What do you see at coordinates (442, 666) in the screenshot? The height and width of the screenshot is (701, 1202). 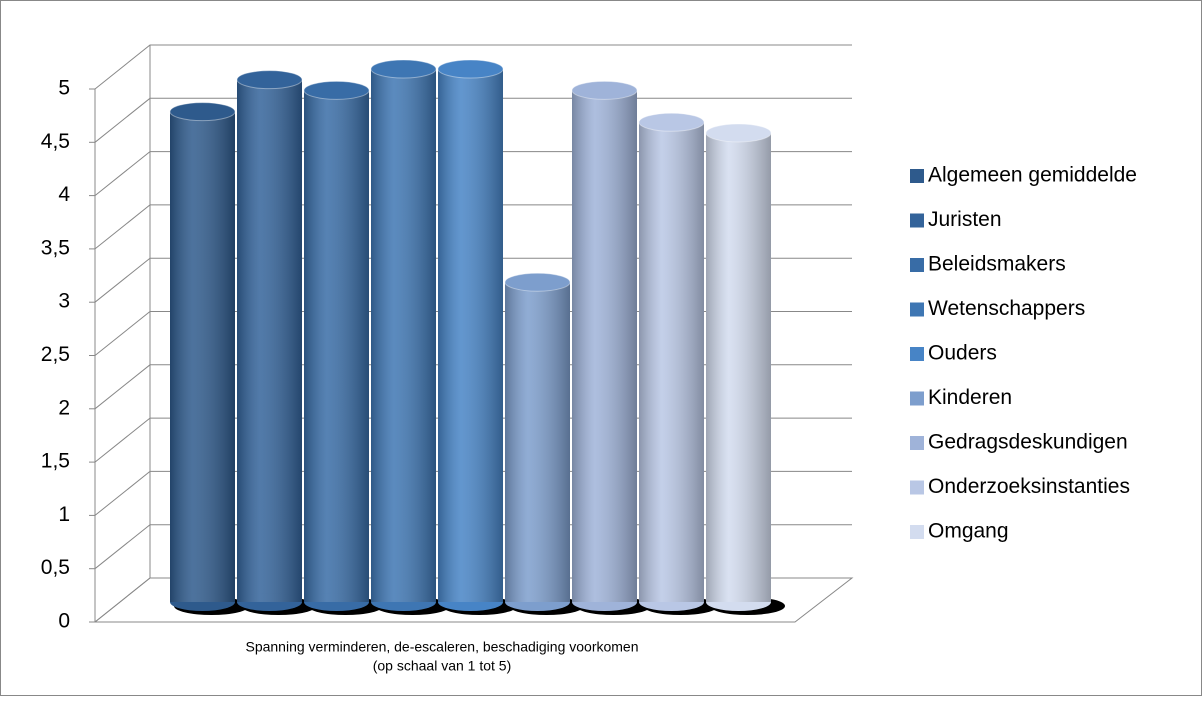 I see `x-axis-label: (op schaal van 1 tot 5)` at bounding box center [442, 666].